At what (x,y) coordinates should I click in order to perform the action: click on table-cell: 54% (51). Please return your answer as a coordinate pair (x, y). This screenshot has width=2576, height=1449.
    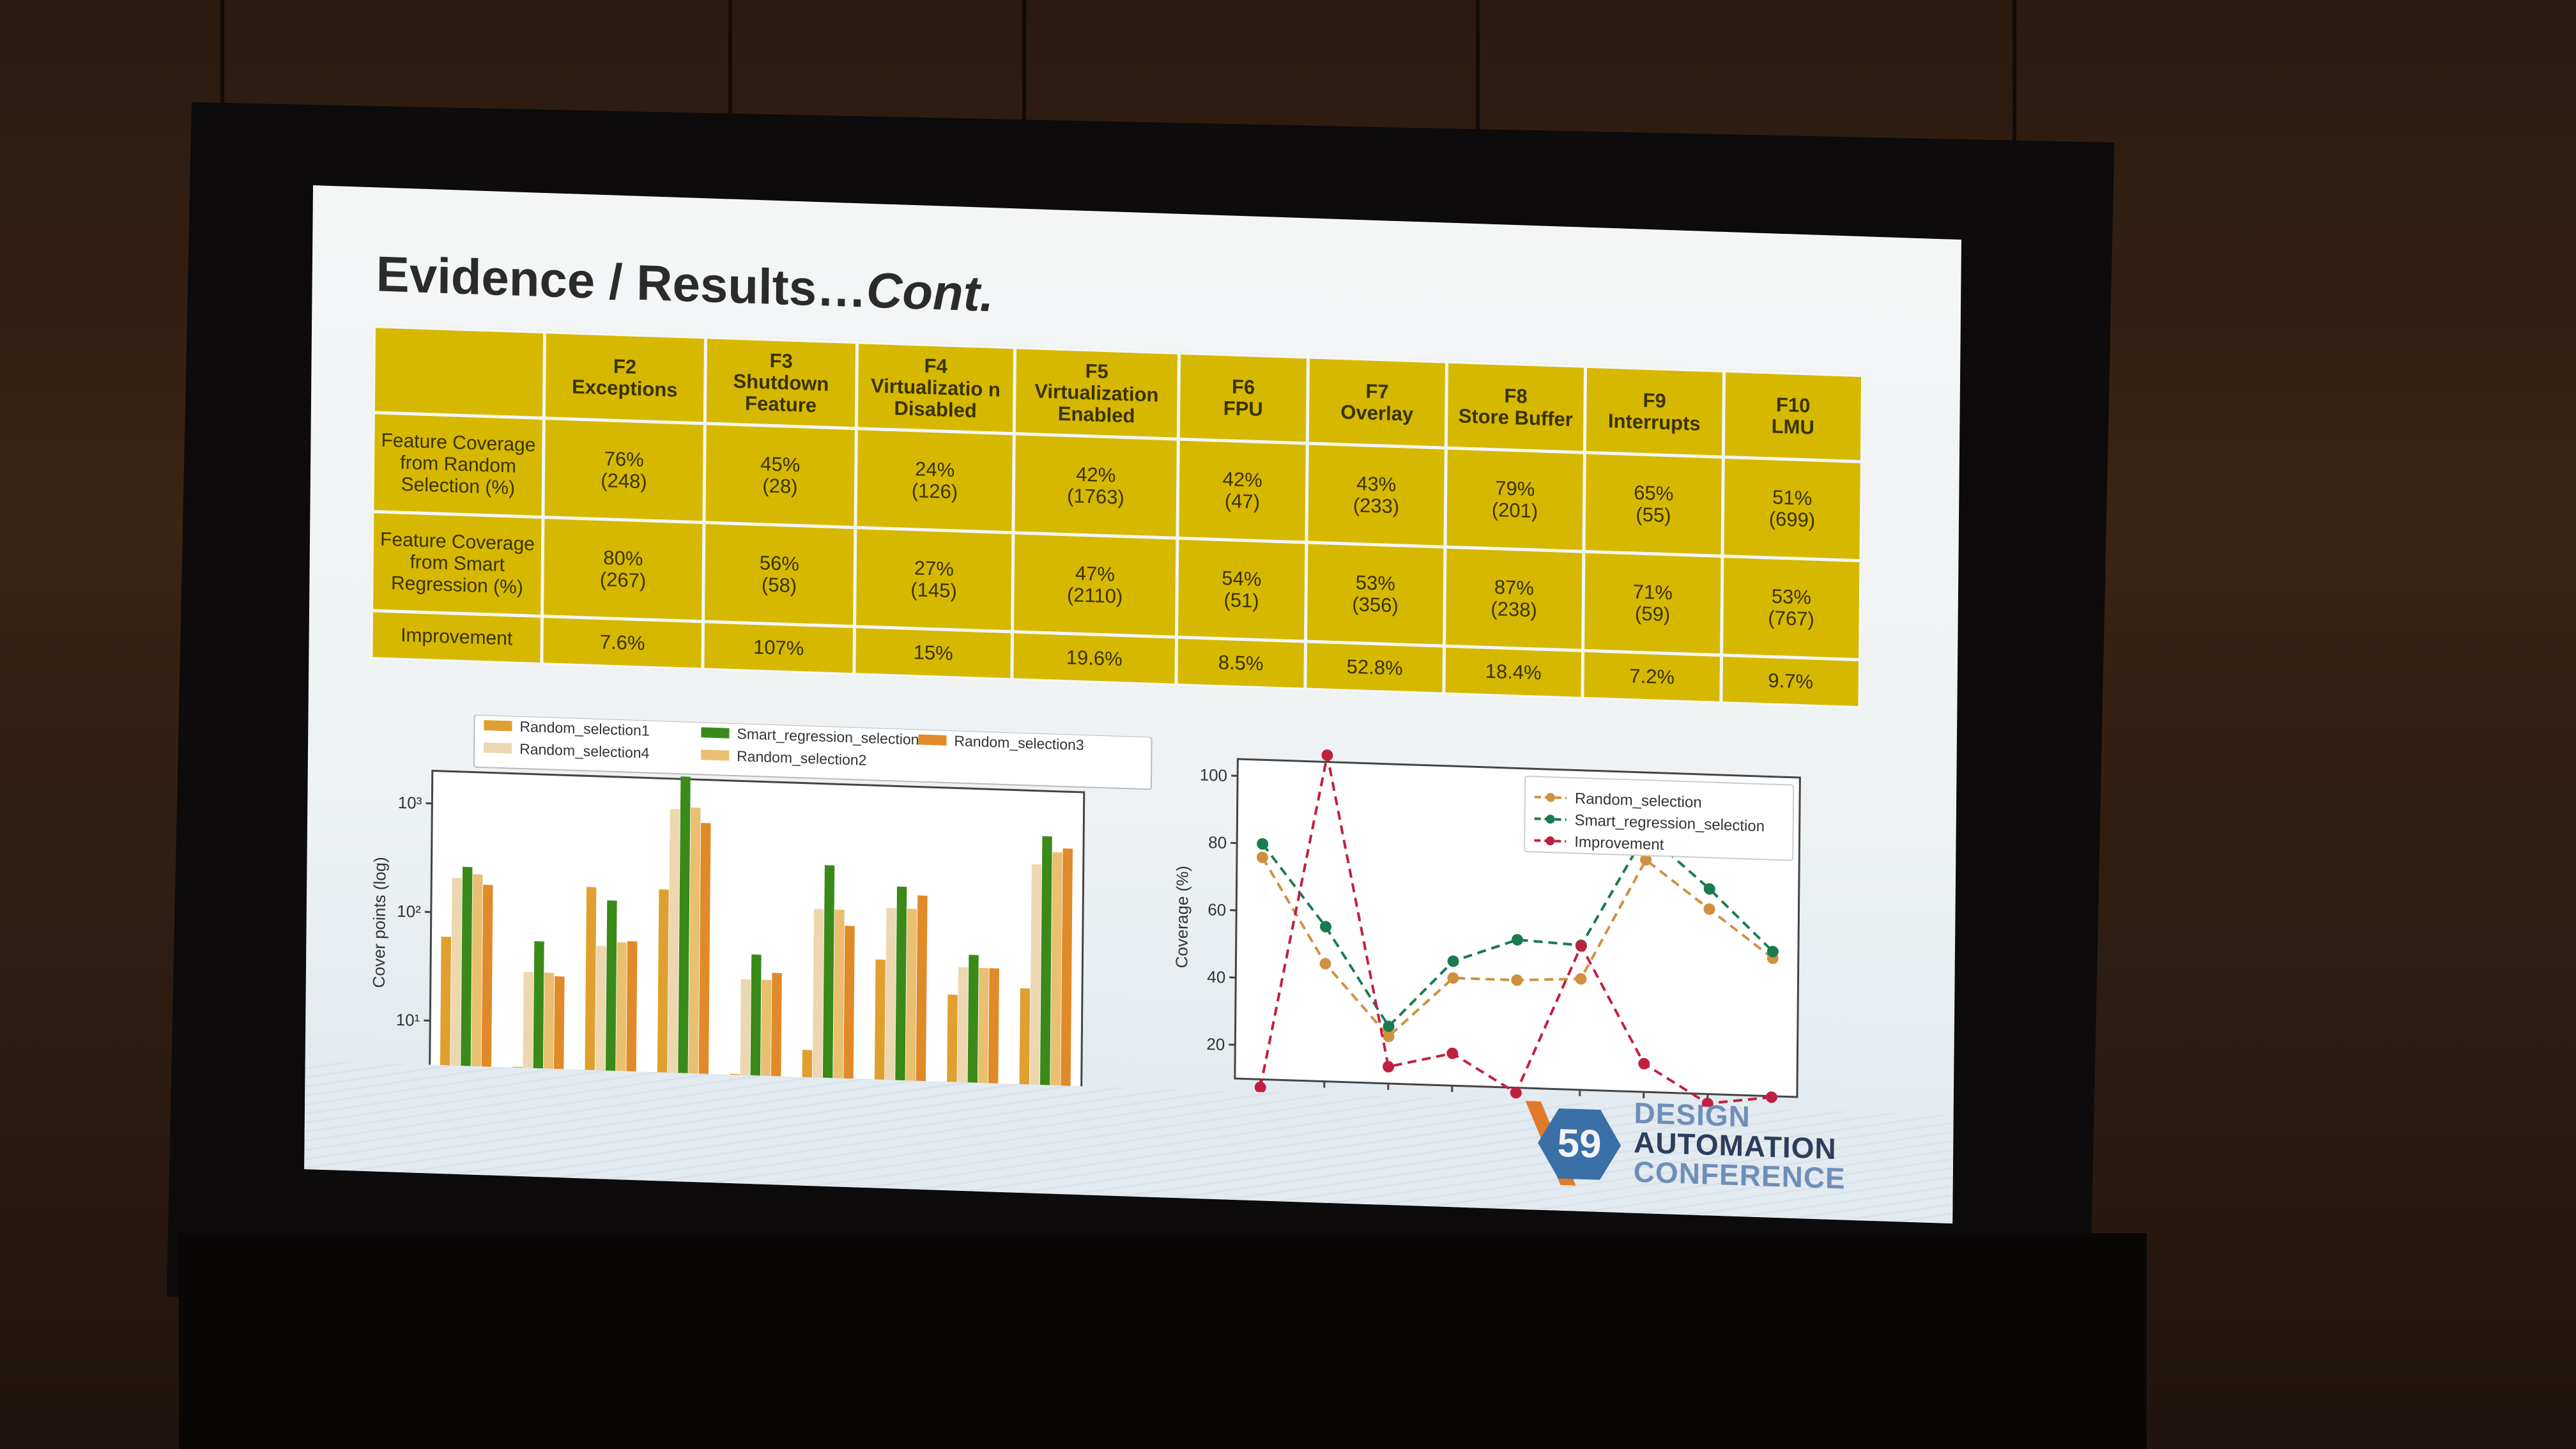
    Looking at the image, I should click on (1241, 589).